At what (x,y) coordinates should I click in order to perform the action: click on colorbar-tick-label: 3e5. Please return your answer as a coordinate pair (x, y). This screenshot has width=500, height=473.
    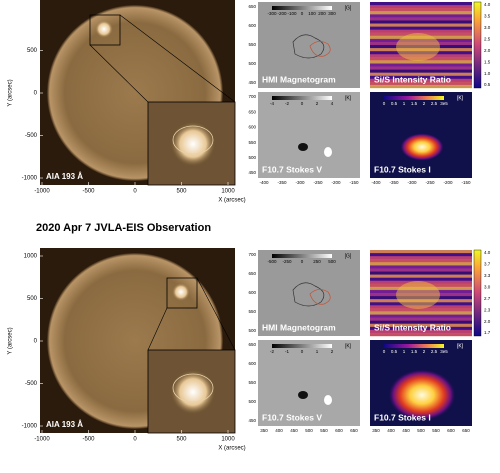
    Looking at the image, I should click on (444, 103).